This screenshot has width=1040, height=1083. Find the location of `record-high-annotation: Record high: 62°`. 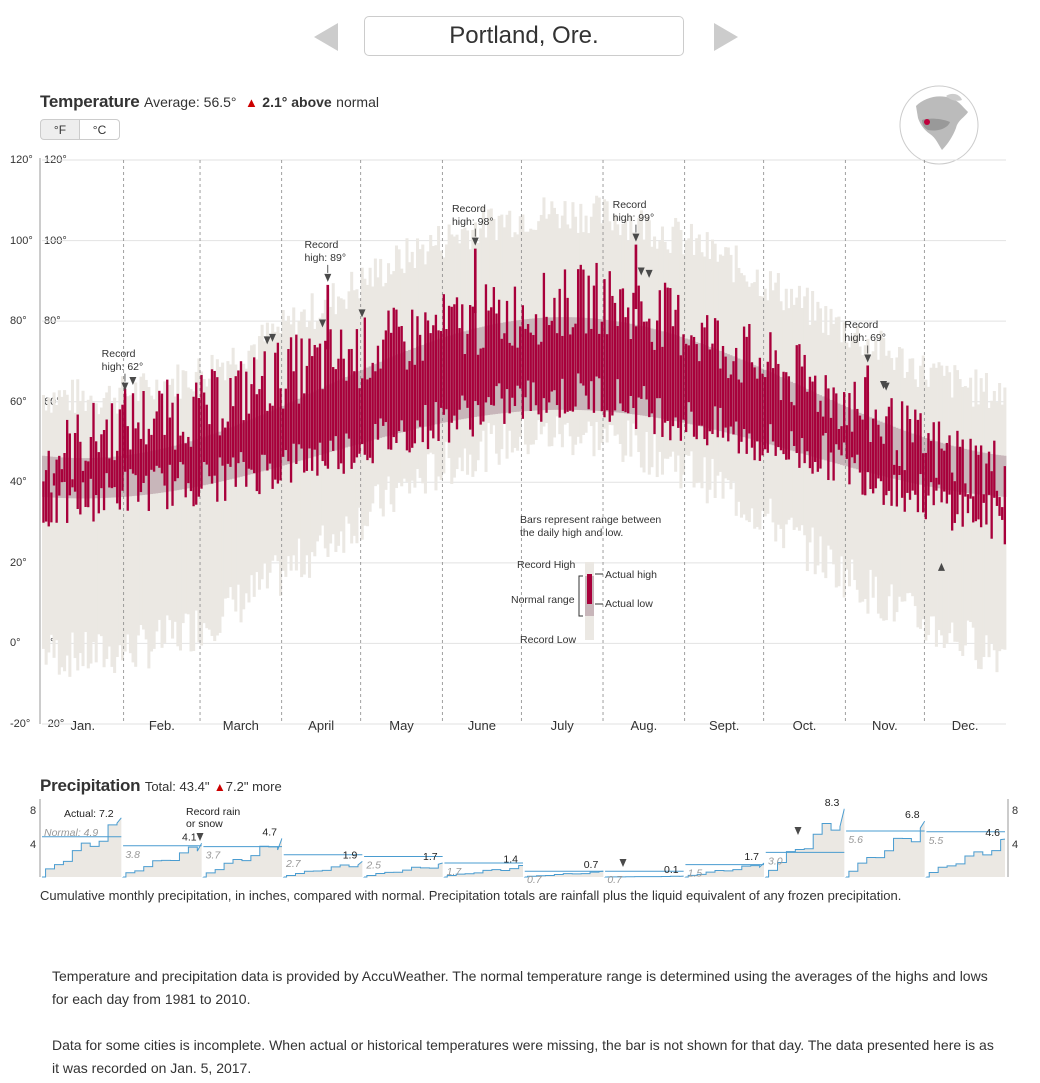

record-high-annotation: Record high: 62° is located at coordinates (122, 360).